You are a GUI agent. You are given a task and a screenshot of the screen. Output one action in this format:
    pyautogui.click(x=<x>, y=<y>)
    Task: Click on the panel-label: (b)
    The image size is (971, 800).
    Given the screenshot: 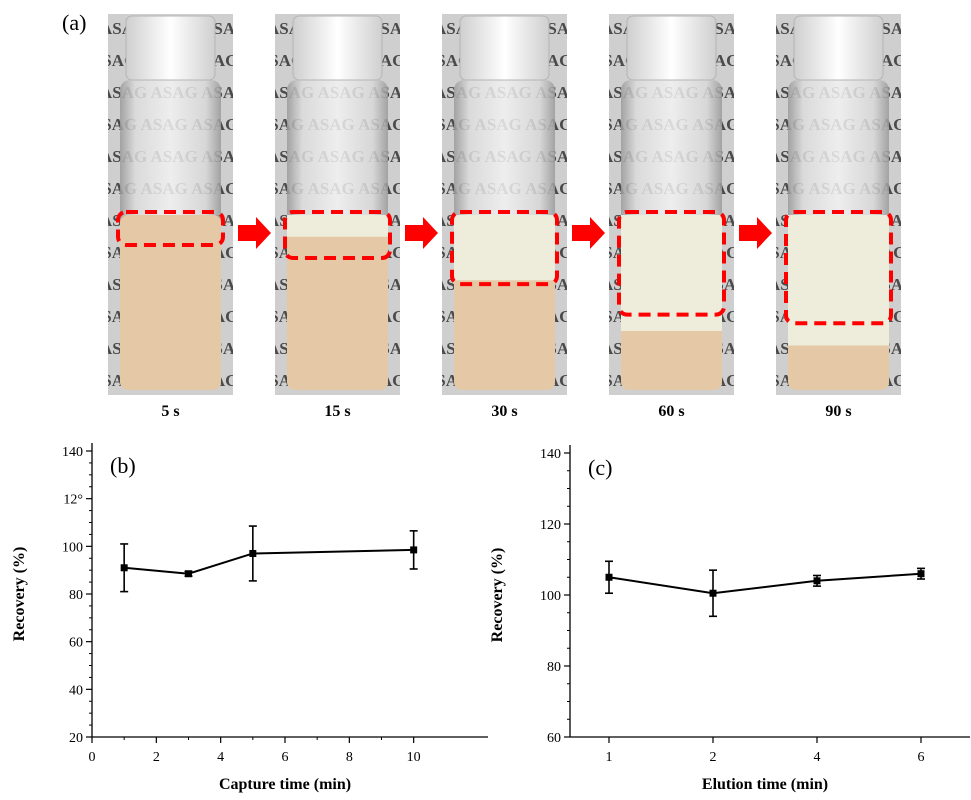 What is the action you would take?
    pyautogui.click(x=123, y=465)
    